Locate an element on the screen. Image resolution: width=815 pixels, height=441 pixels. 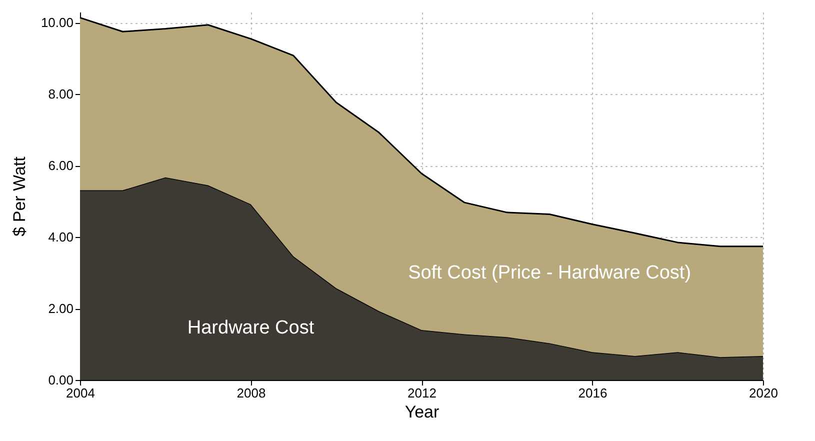
y-tick-label: 6.00 is located at coordinates (61, 166).